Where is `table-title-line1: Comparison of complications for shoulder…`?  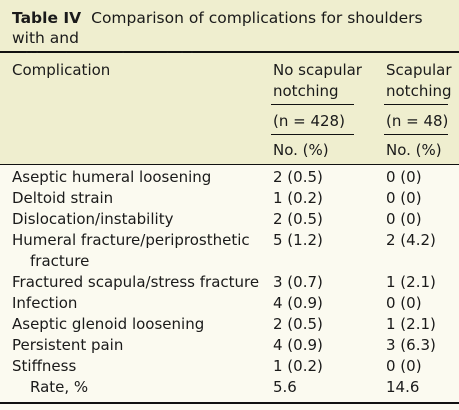 table-title-line1: Comparison of complications for shoulder… is located at coordinates (217, 28).